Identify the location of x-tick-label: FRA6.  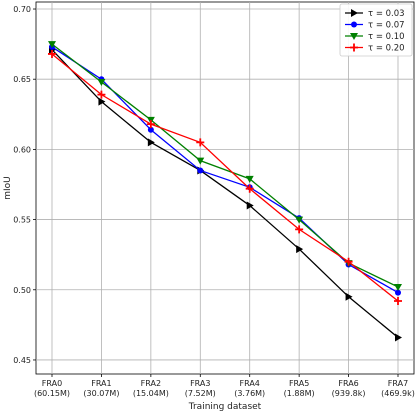
(348, 383).